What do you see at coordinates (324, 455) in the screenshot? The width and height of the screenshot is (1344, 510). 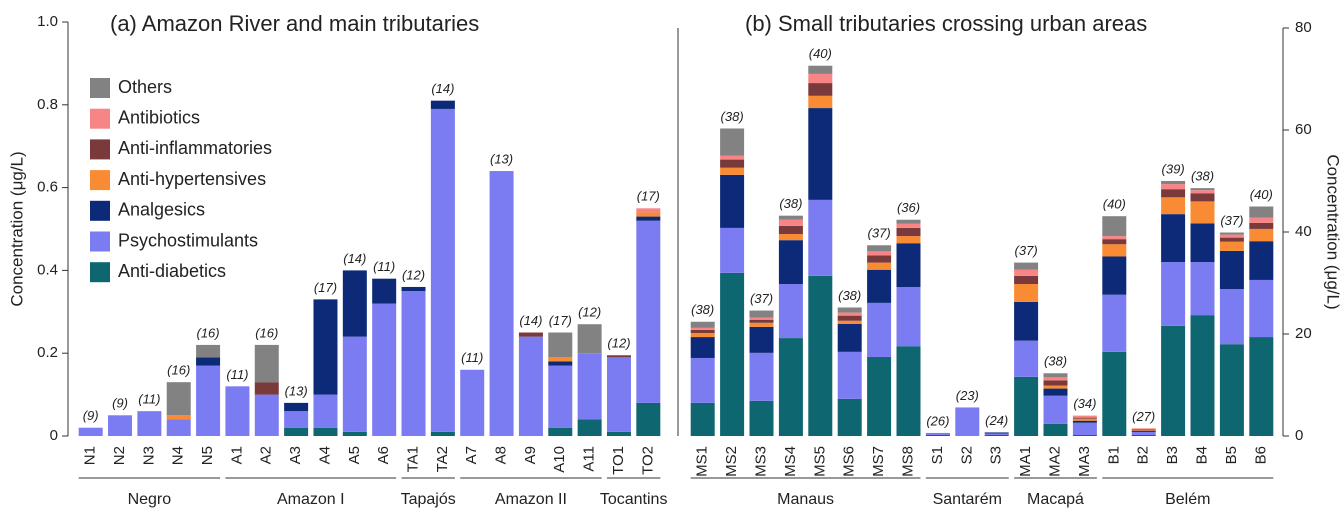 I see `x-tick-label: A4` at bounding box center [324, 455].